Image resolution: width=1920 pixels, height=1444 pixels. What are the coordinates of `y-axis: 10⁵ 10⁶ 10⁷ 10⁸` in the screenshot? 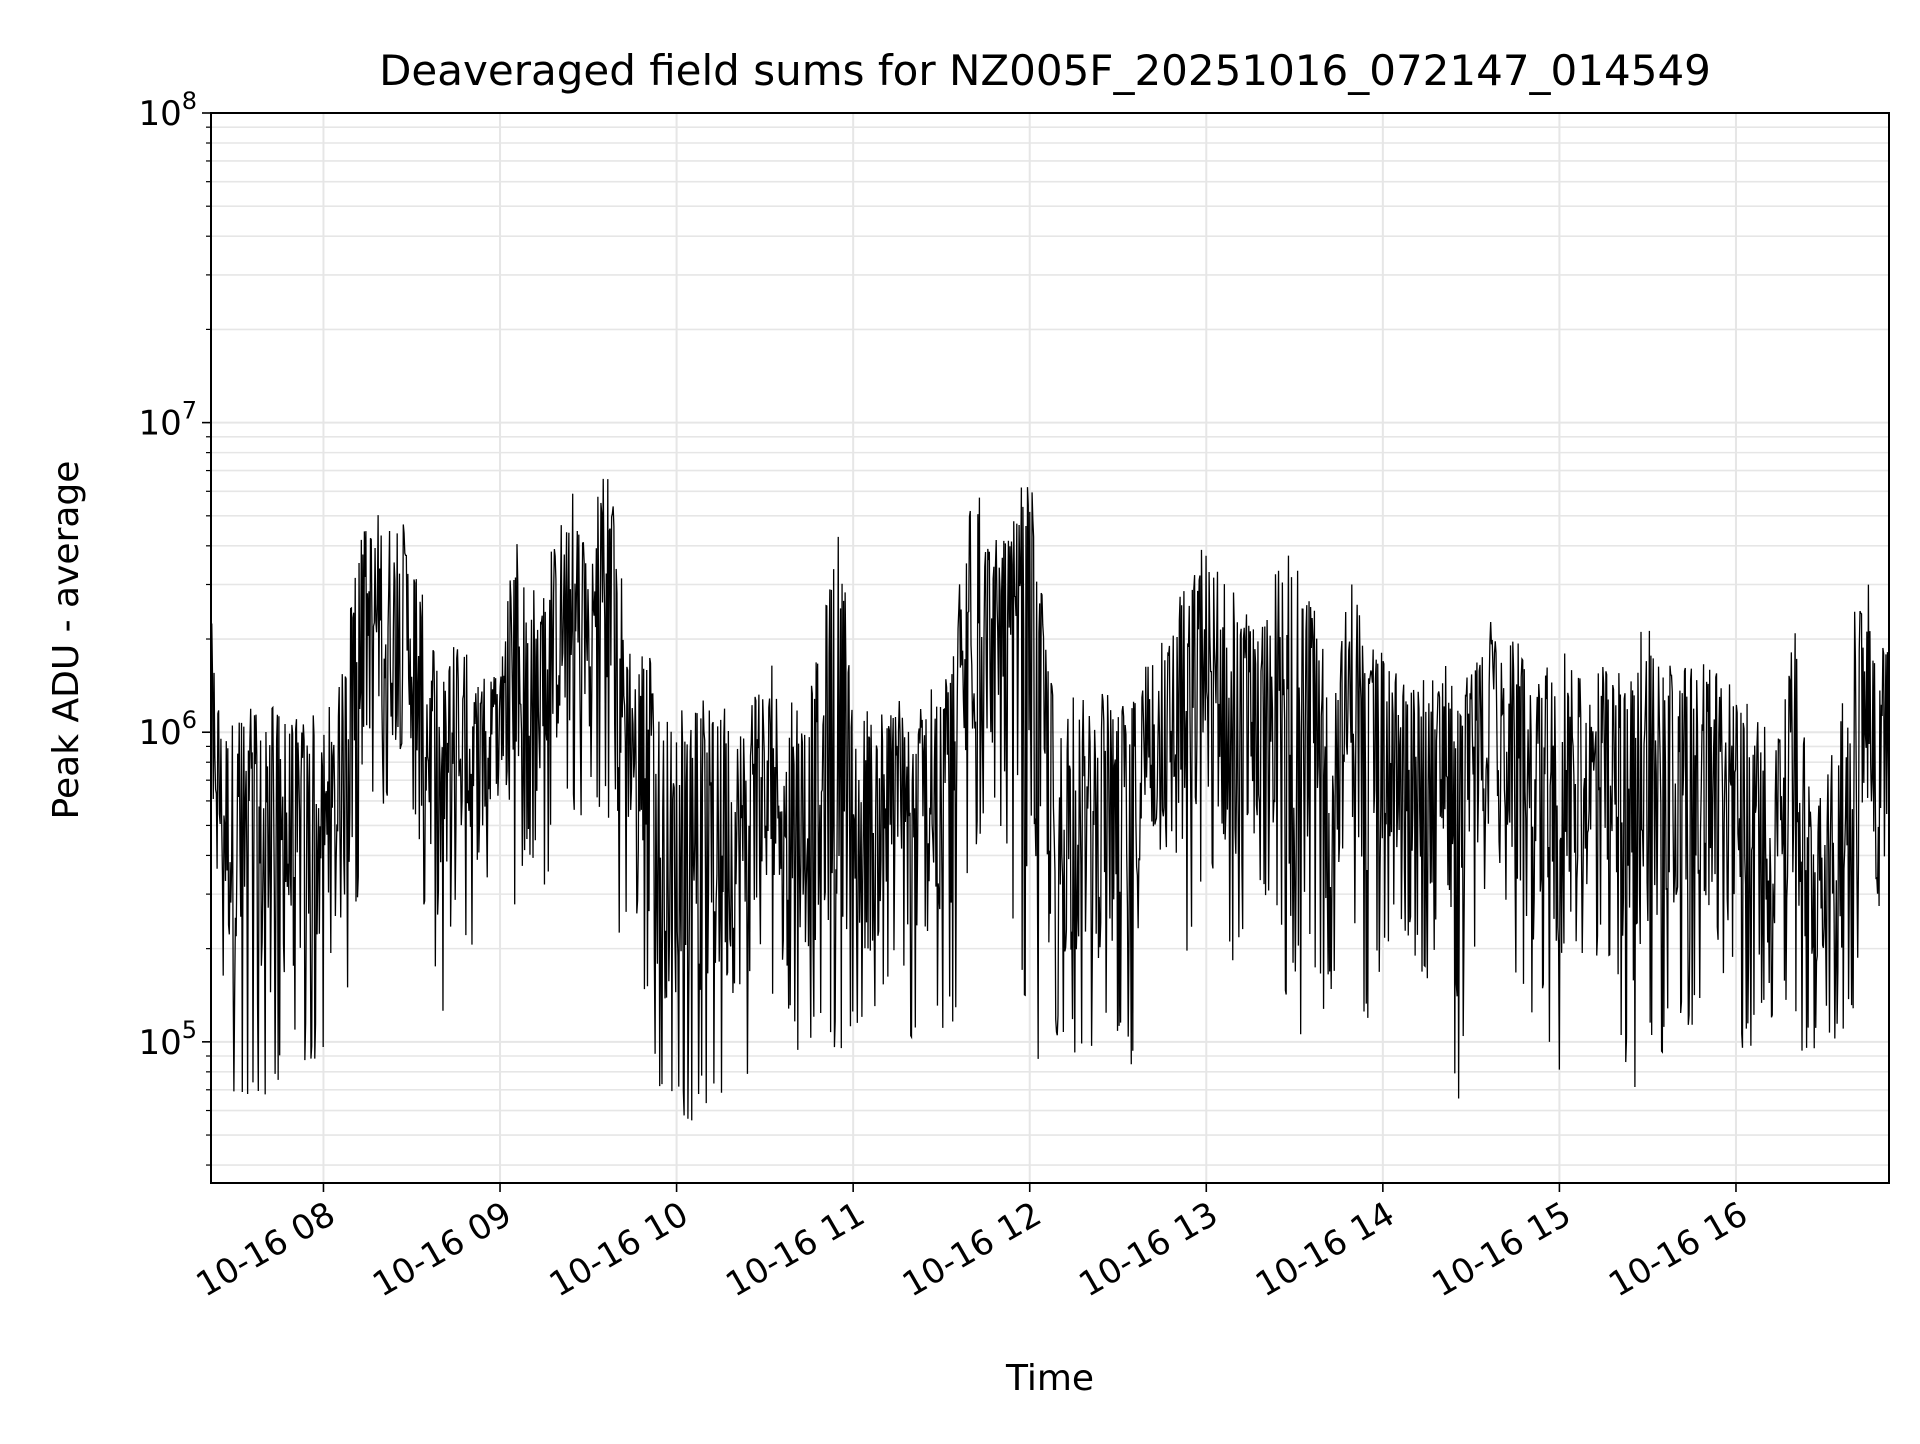 It's located at (174, 626).